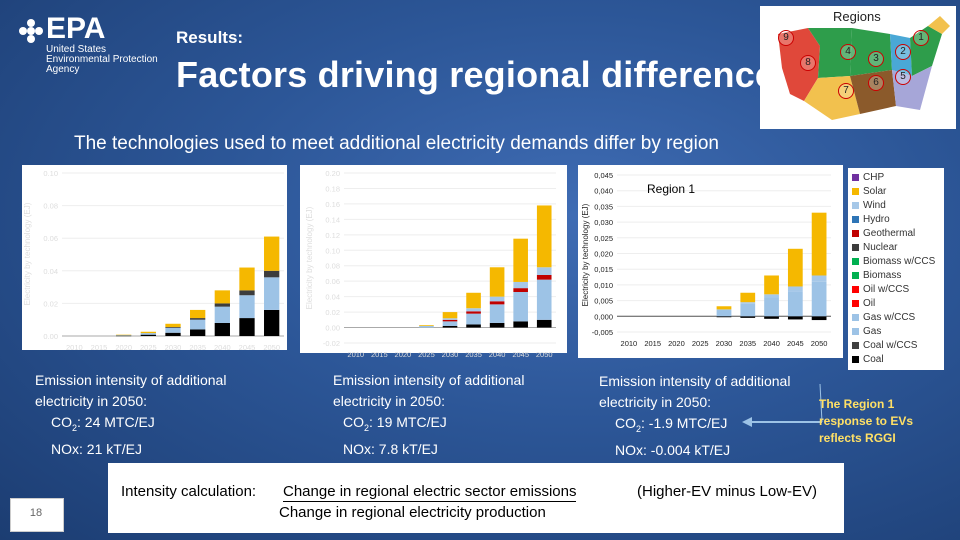 The image size is (960, 540). I want to click on legend-item: Biomass w/CCS, so click(893, 261).